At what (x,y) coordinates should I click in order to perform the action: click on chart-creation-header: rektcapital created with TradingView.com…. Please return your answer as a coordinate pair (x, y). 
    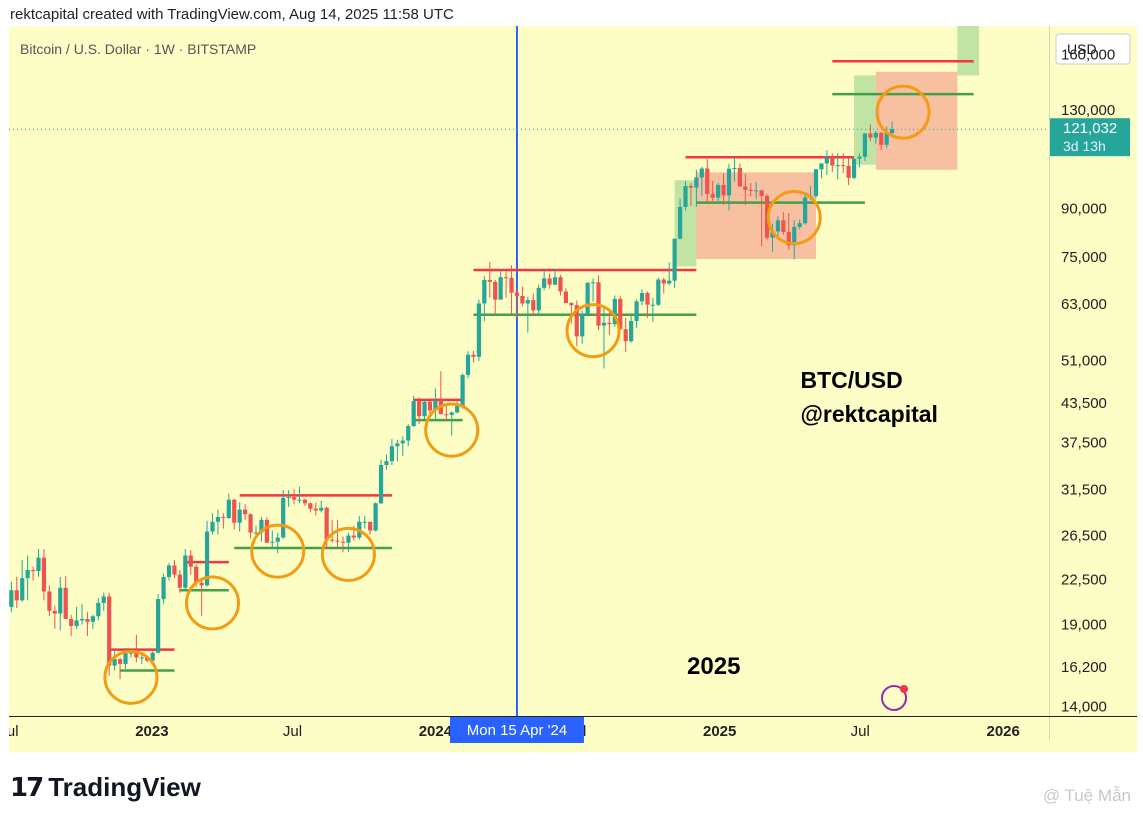
    Looking at the image, I should click on (232, 14).